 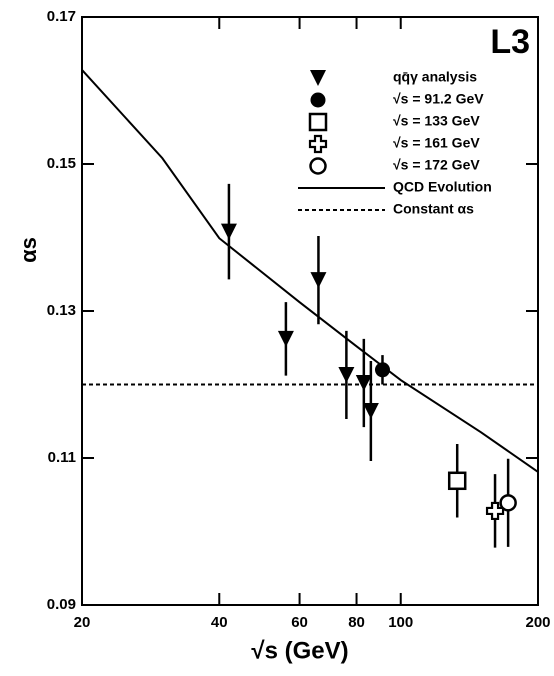 What do you see at coordinates (356, 622) in the screenshot?
I see `x-tick-label: 80` at bounding box center [356, 622].